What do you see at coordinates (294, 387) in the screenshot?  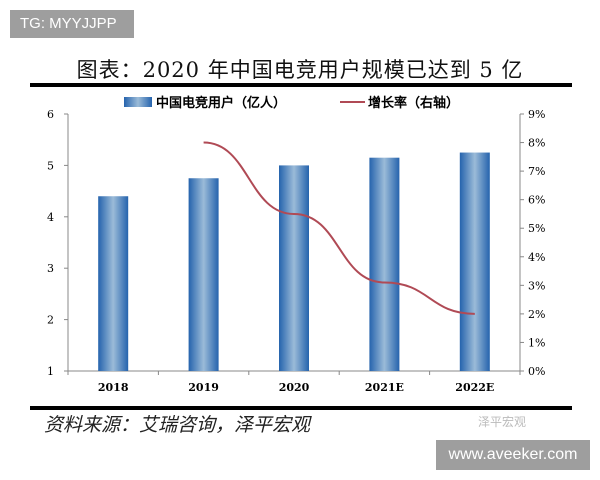 I see `x-tick-label: 2020` at bounding box center [294, 387].